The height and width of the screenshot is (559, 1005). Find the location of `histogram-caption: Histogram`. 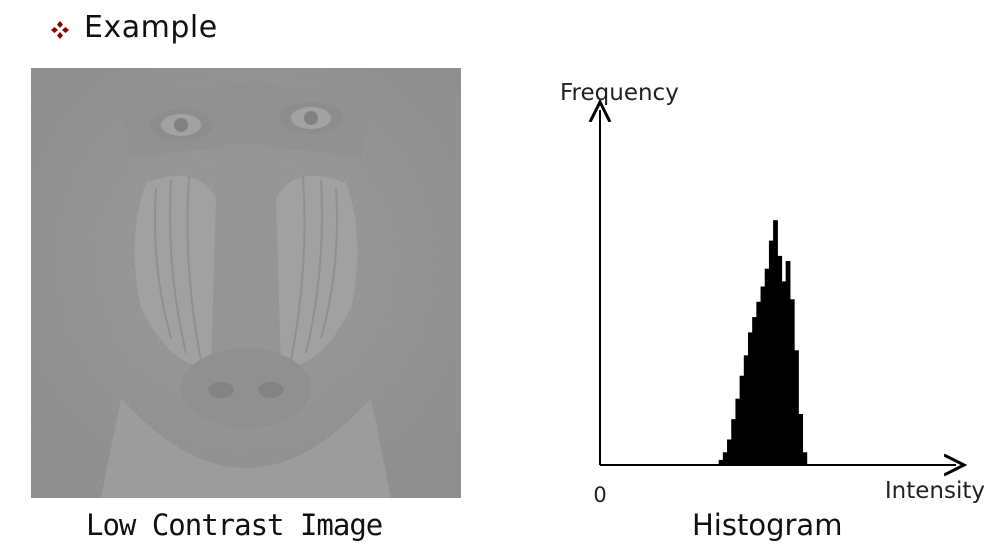

histogram-caption: Histogram is located at coordinates (767, 525).